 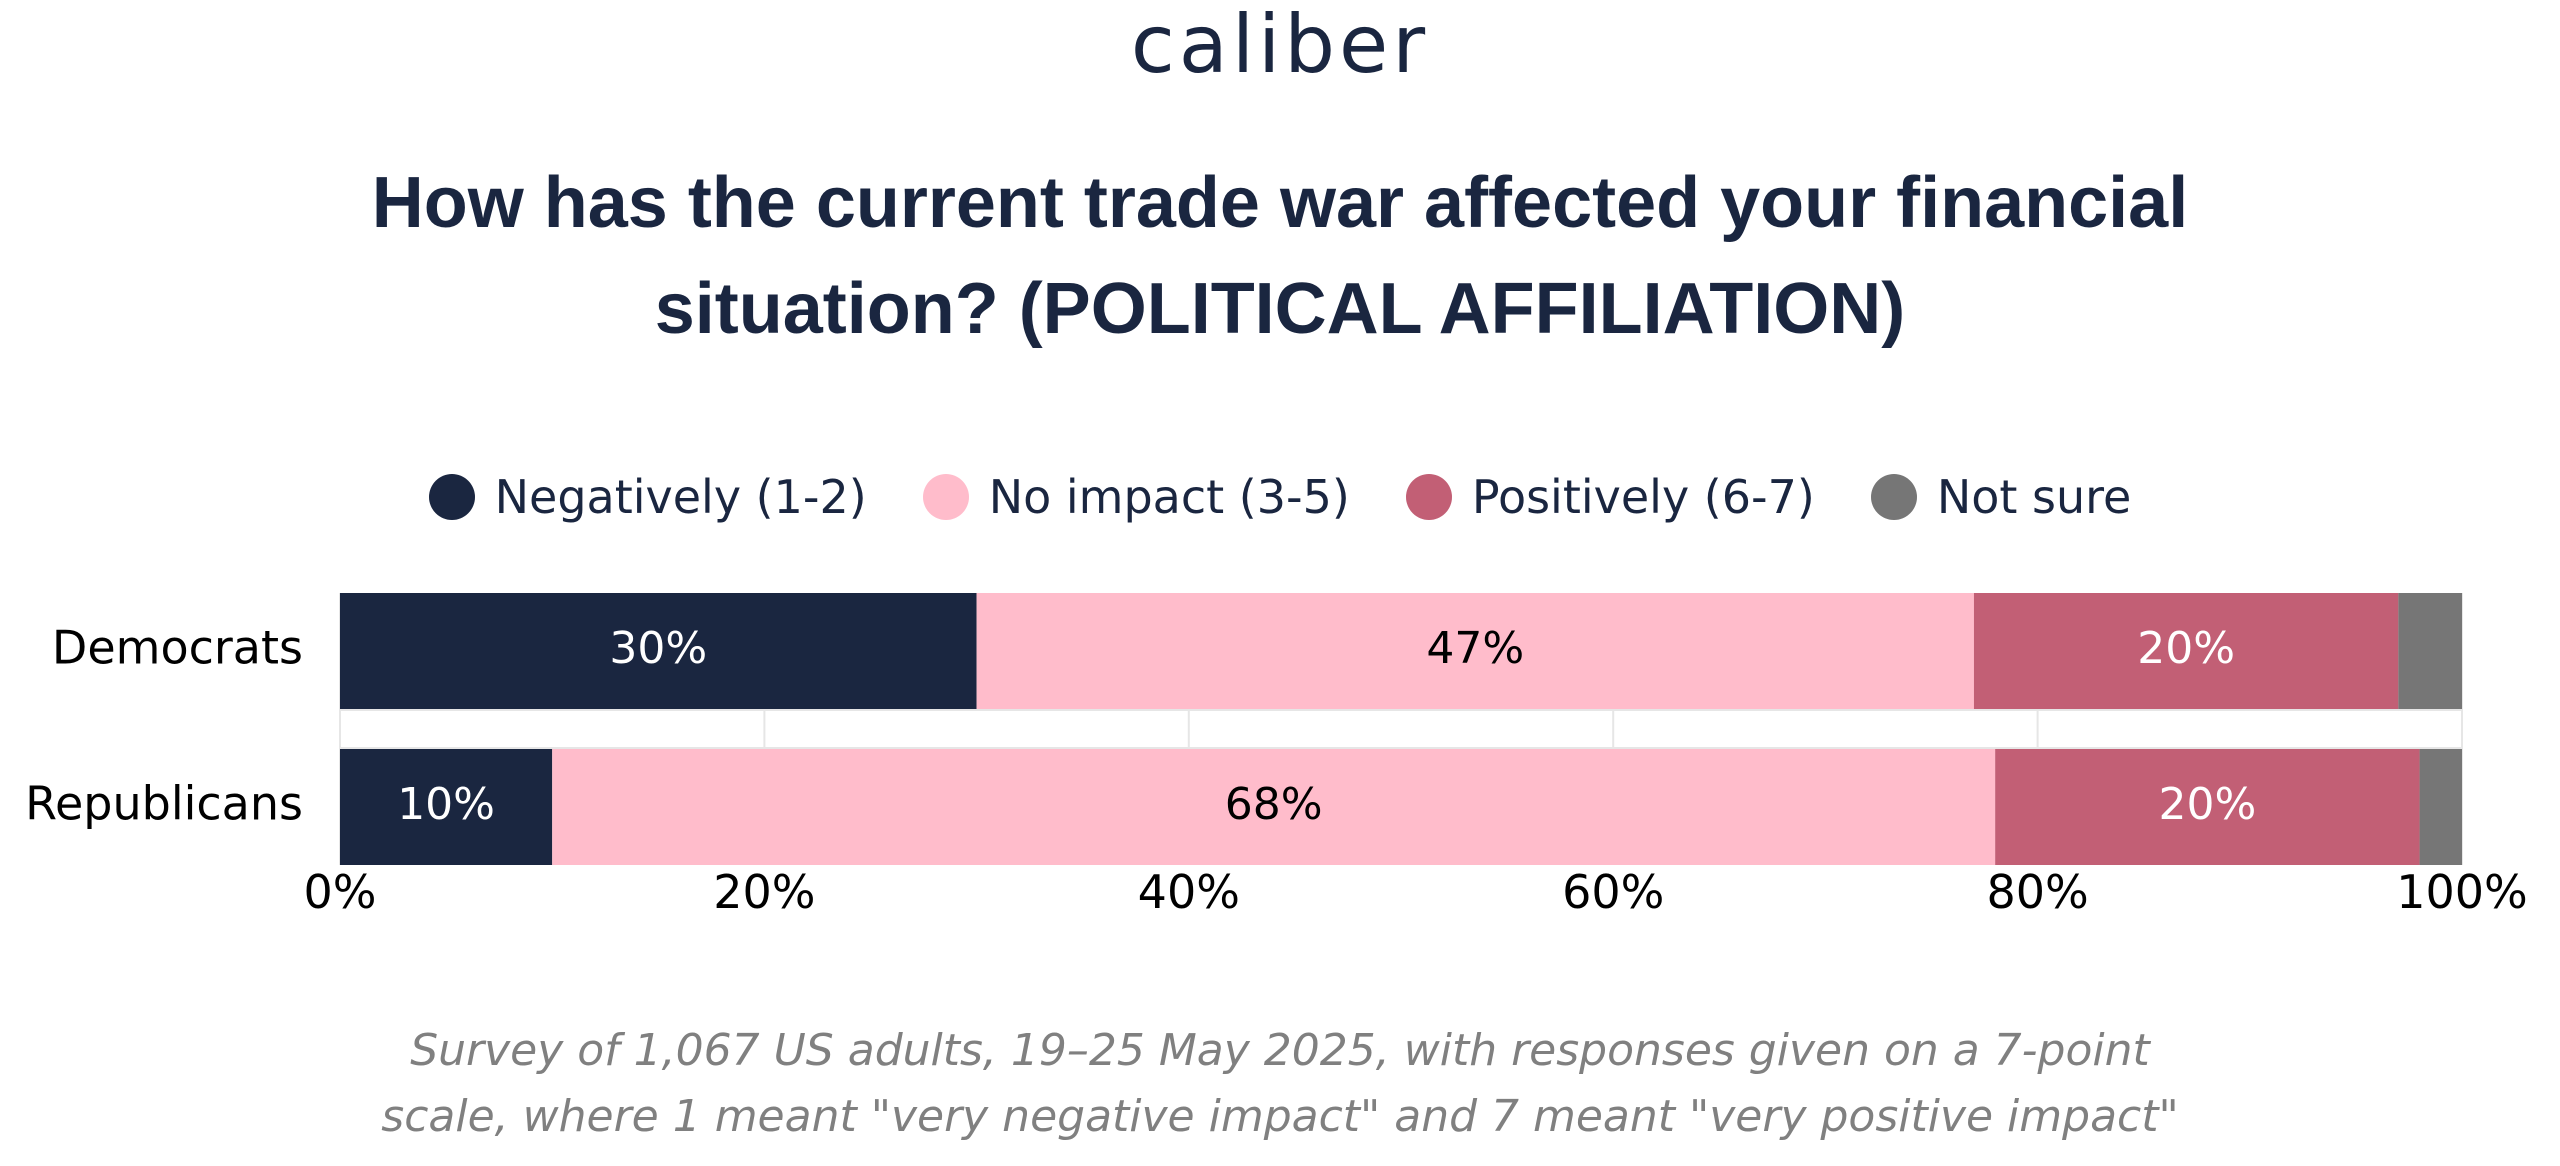 I want to click on legend-swatch-no-impact, so click(x=945, y=497).